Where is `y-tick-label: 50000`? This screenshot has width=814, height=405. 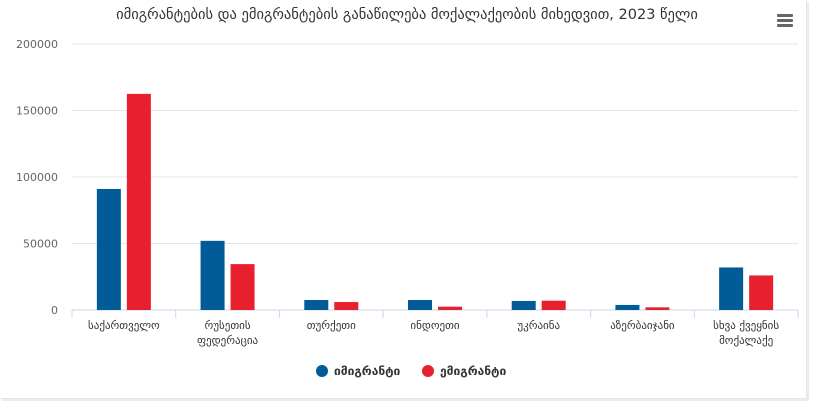
y-tick-label: 50000 is located at coordinates (40, 244).